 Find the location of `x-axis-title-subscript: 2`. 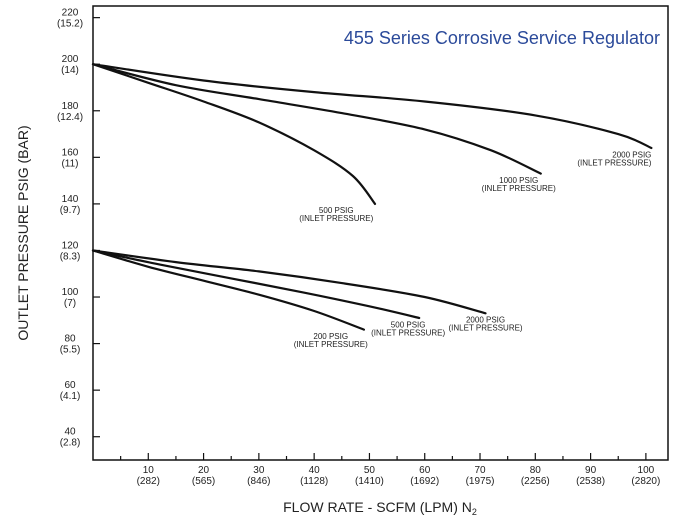

x-axis-title-subscript: 2 is located at coordinates (474, 512).